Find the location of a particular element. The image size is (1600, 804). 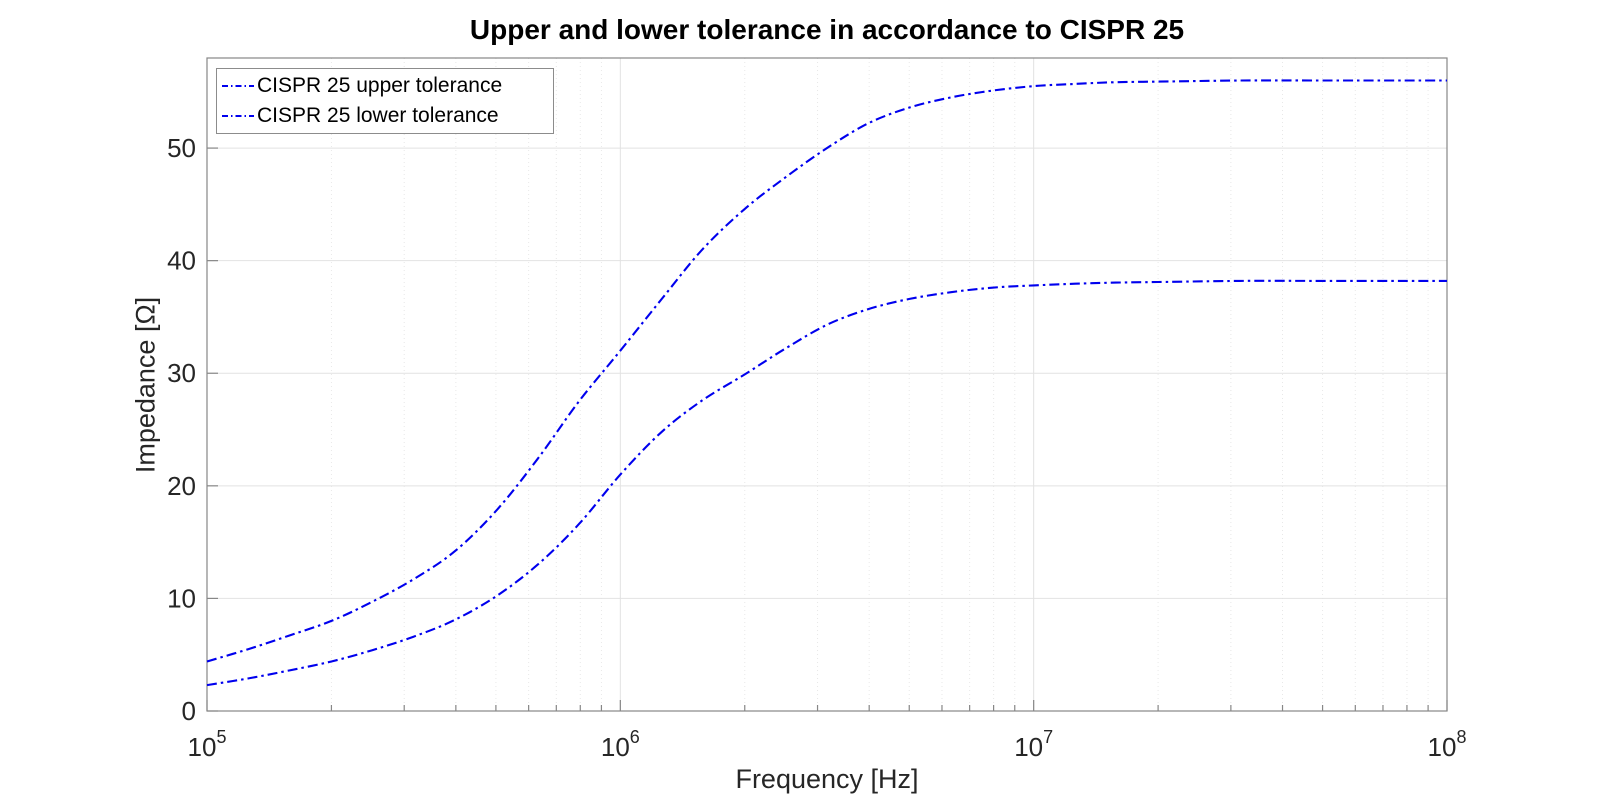

x-tick-label: 10⁶ is located at coordinates (620, 744).